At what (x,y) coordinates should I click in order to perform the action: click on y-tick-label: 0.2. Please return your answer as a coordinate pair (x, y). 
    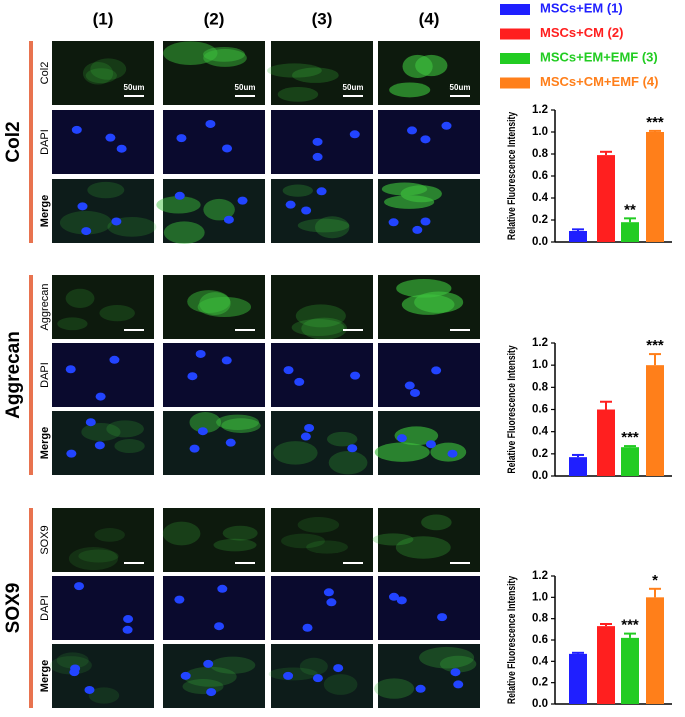
    Looking at the image, I should click on (540, 220).